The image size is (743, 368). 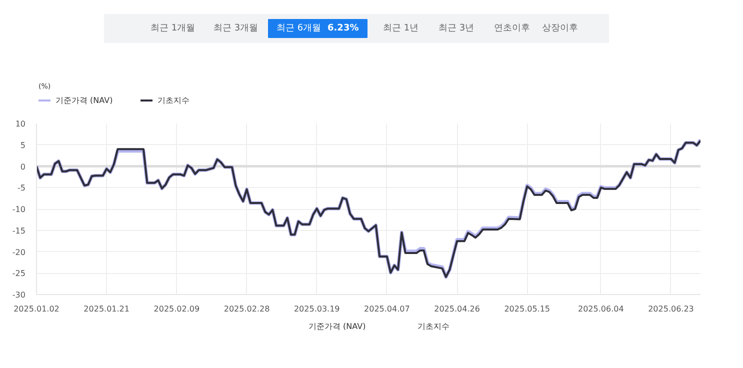 I want to click on text: 최근 3개월, so click(x=236, y=29).